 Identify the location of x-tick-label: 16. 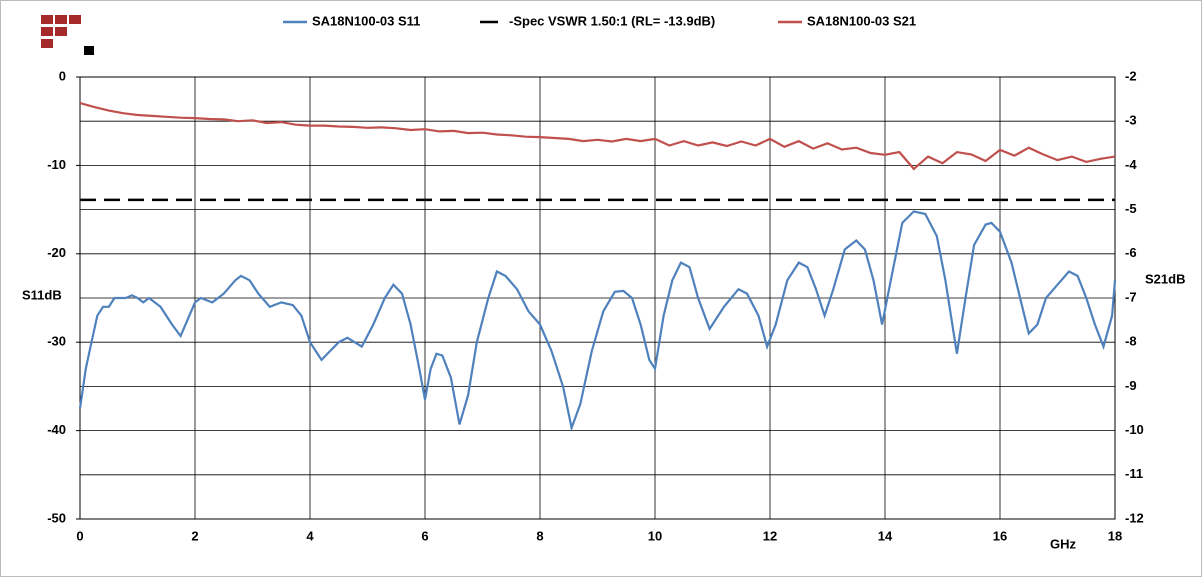
(1000, 535).